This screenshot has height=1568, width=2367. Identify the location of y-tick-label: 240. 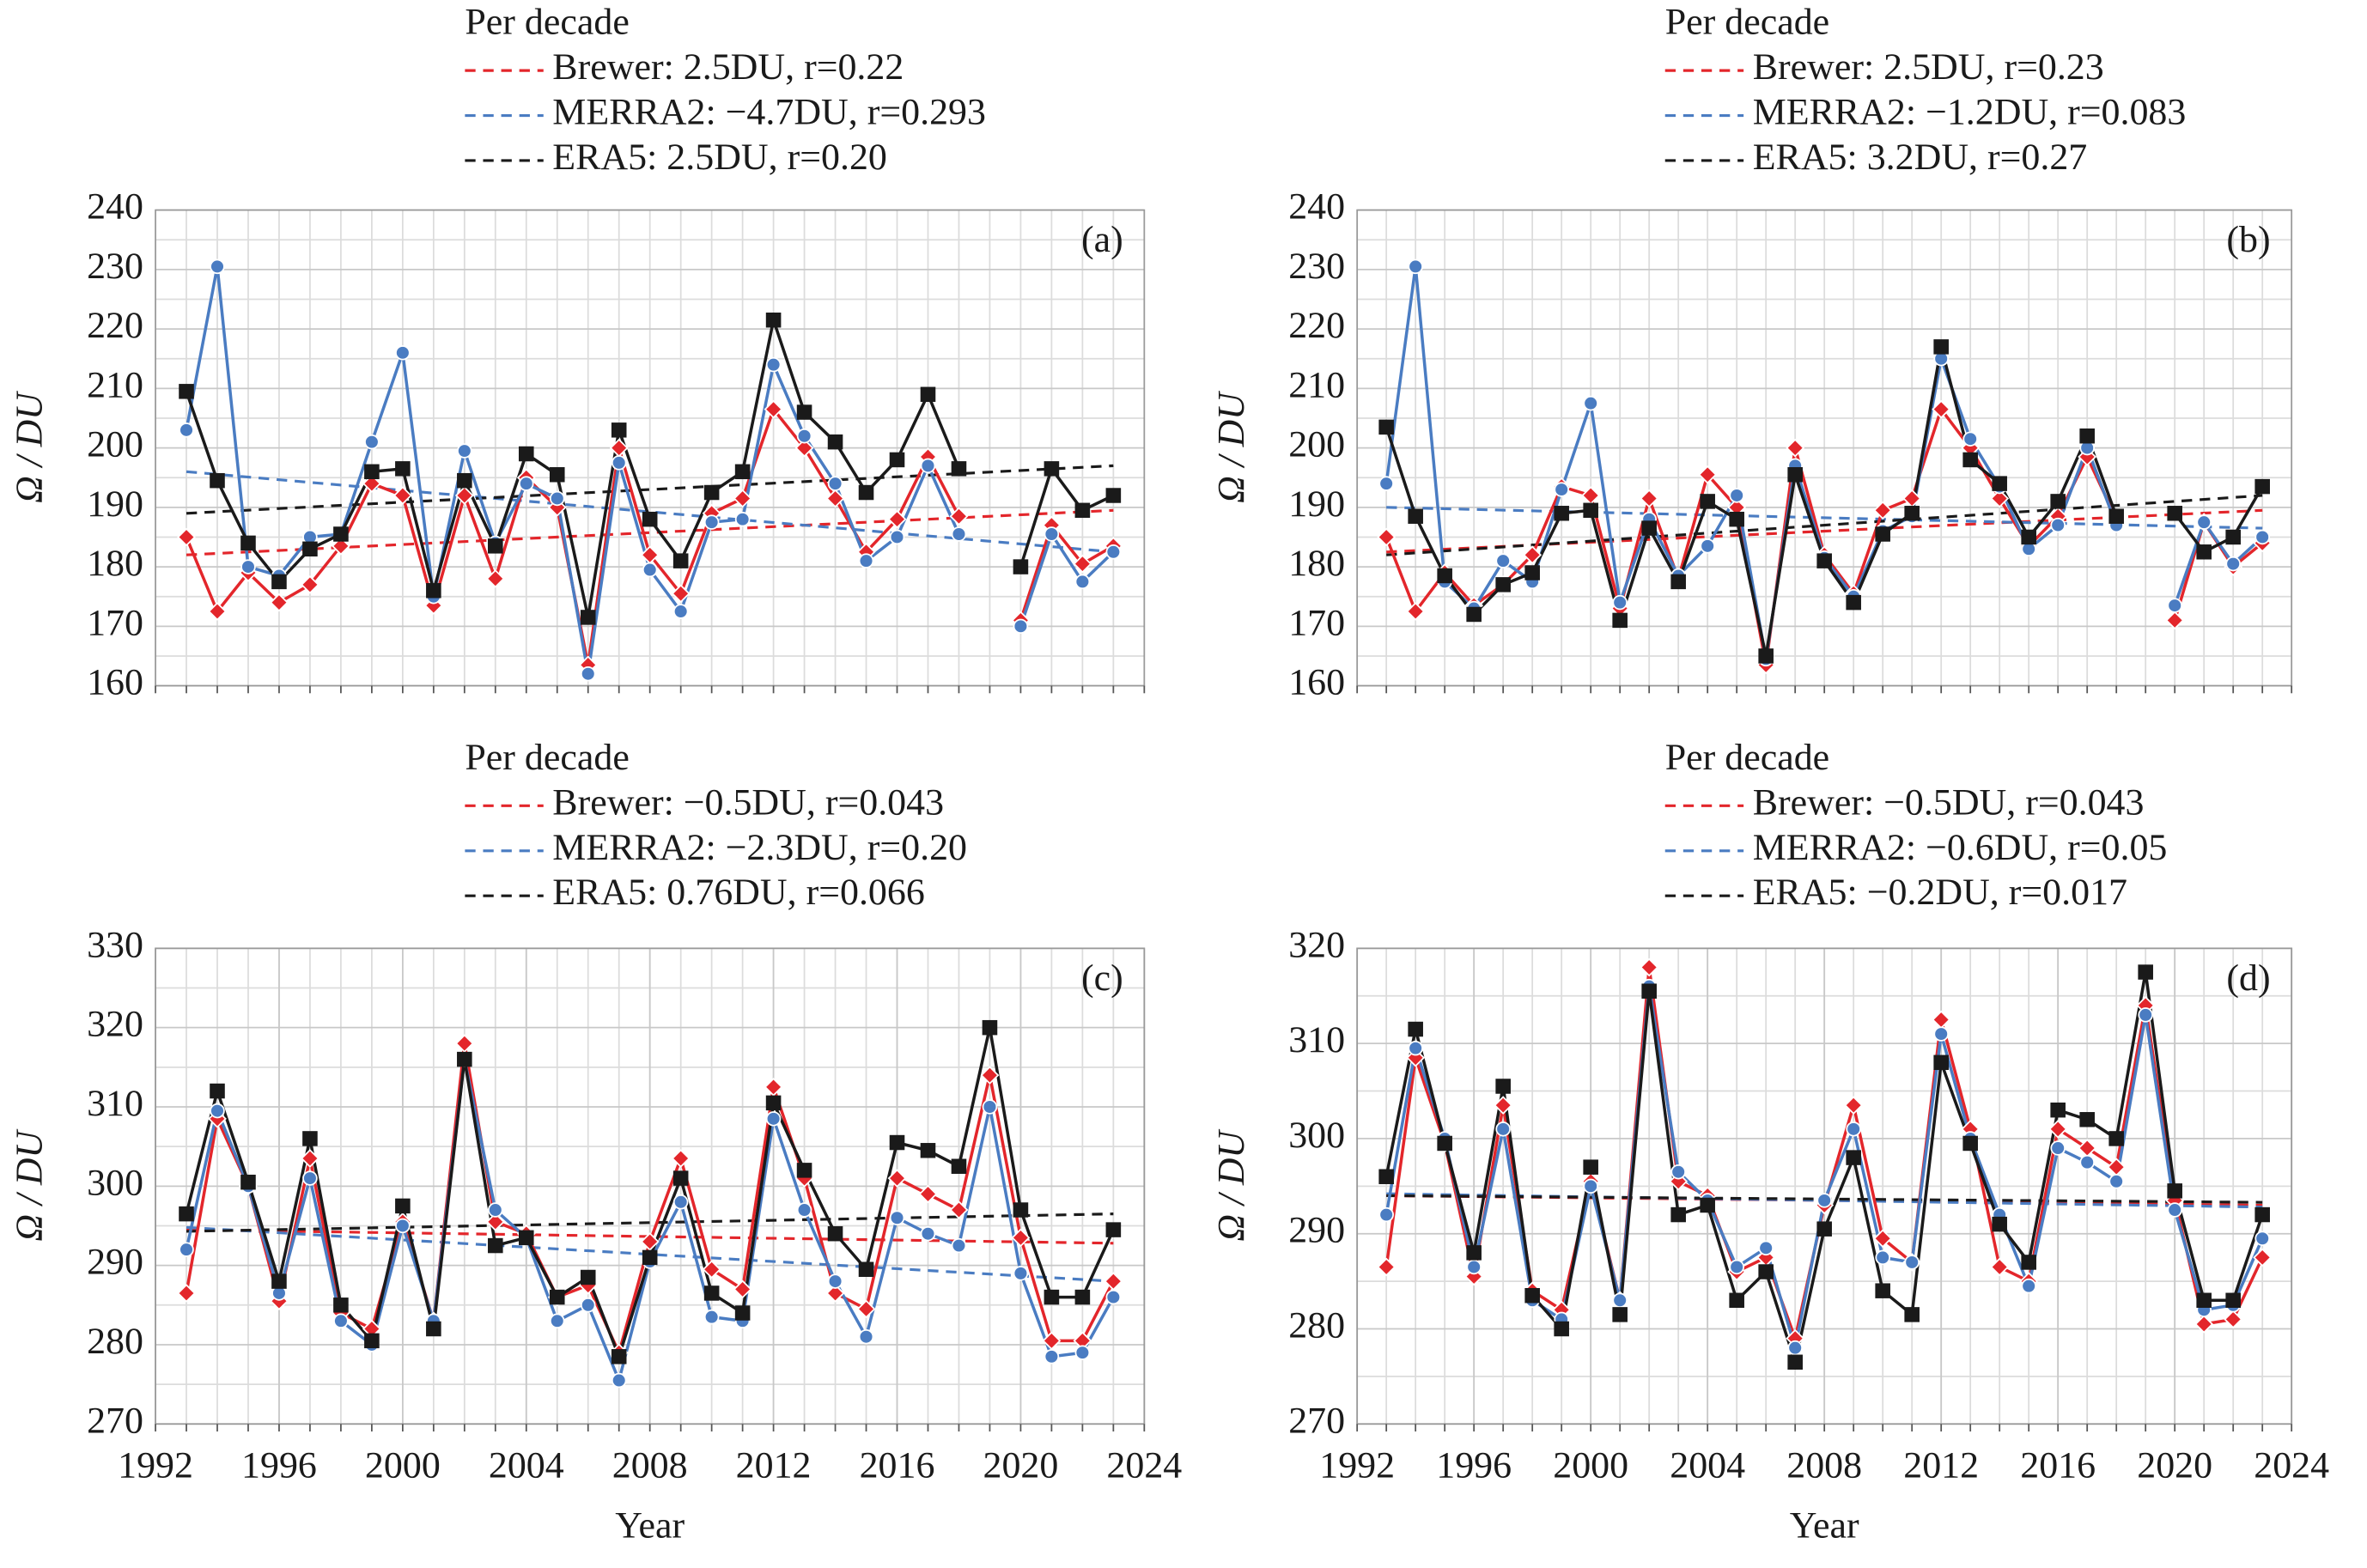
(115, 207).